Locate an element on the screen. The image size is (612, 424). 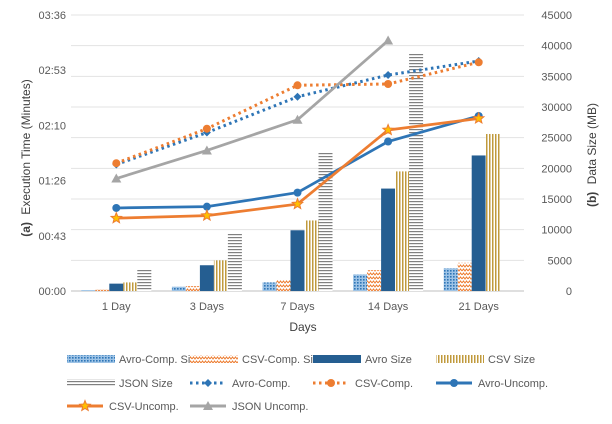
left-axis-tick-label: 01:26 is located at coordinates (52, 182).